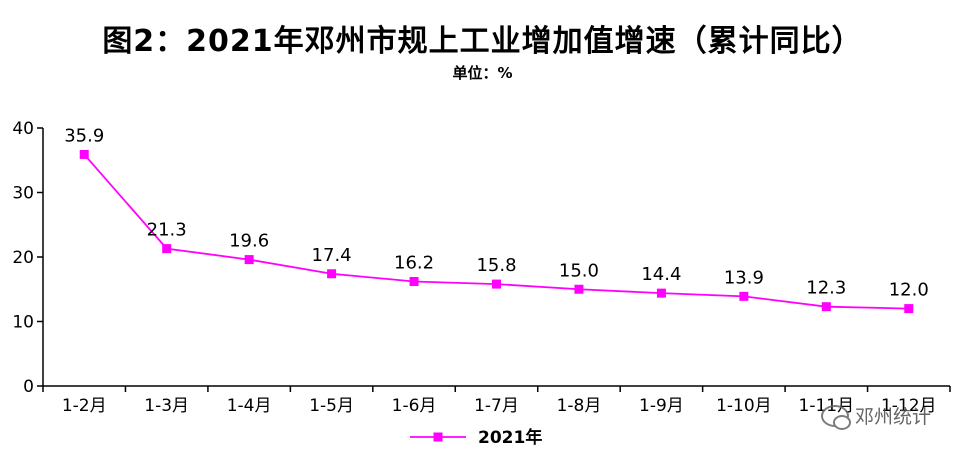  I want to click on x-tick-label: 1-8月, so click(579, 406).